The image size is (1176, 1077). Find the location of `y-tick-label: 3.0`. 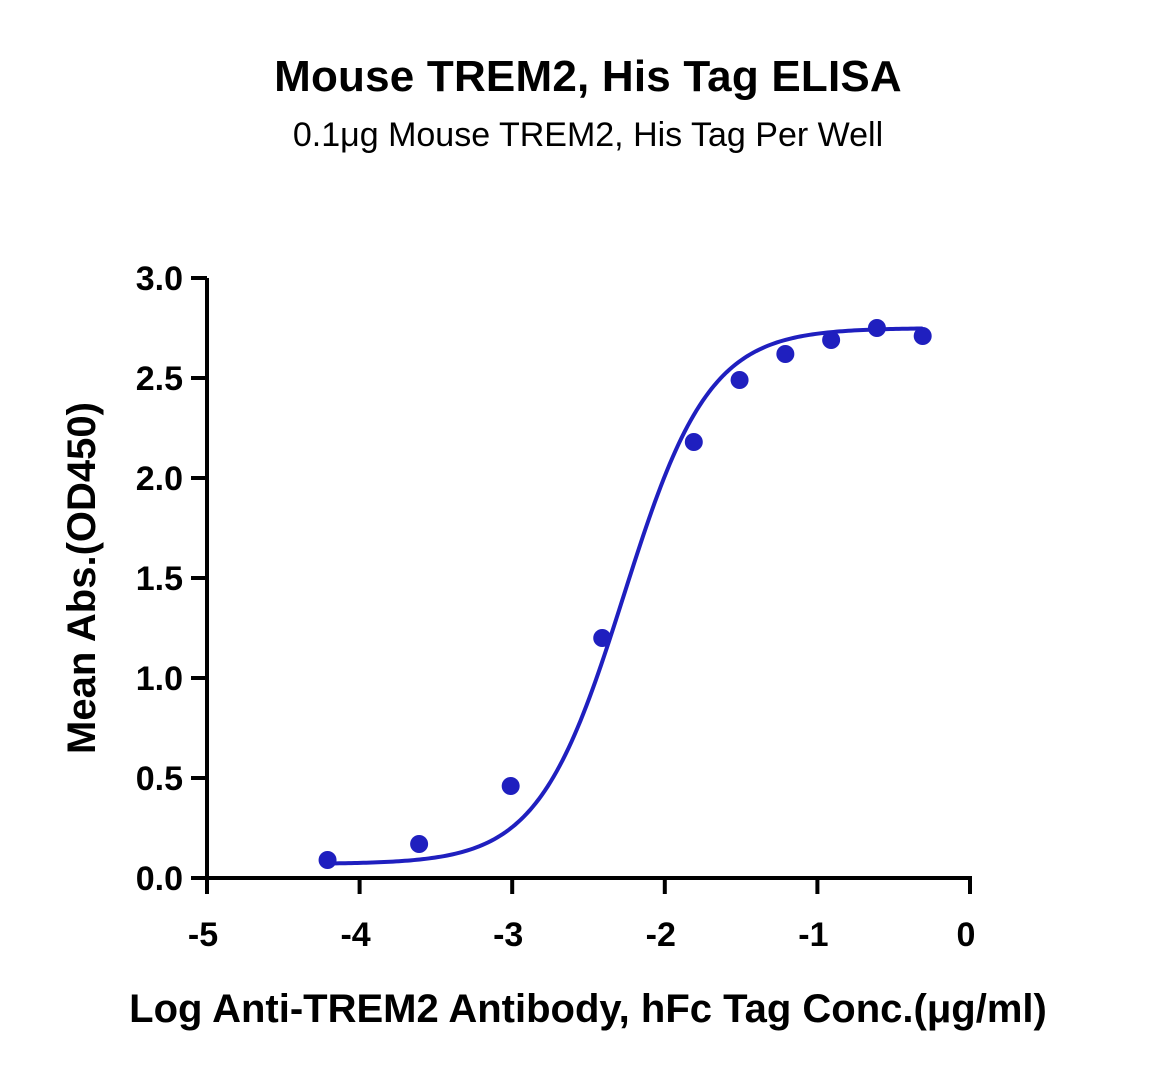

y-tick-label: 3.0 is located at coordinates (159, 279).